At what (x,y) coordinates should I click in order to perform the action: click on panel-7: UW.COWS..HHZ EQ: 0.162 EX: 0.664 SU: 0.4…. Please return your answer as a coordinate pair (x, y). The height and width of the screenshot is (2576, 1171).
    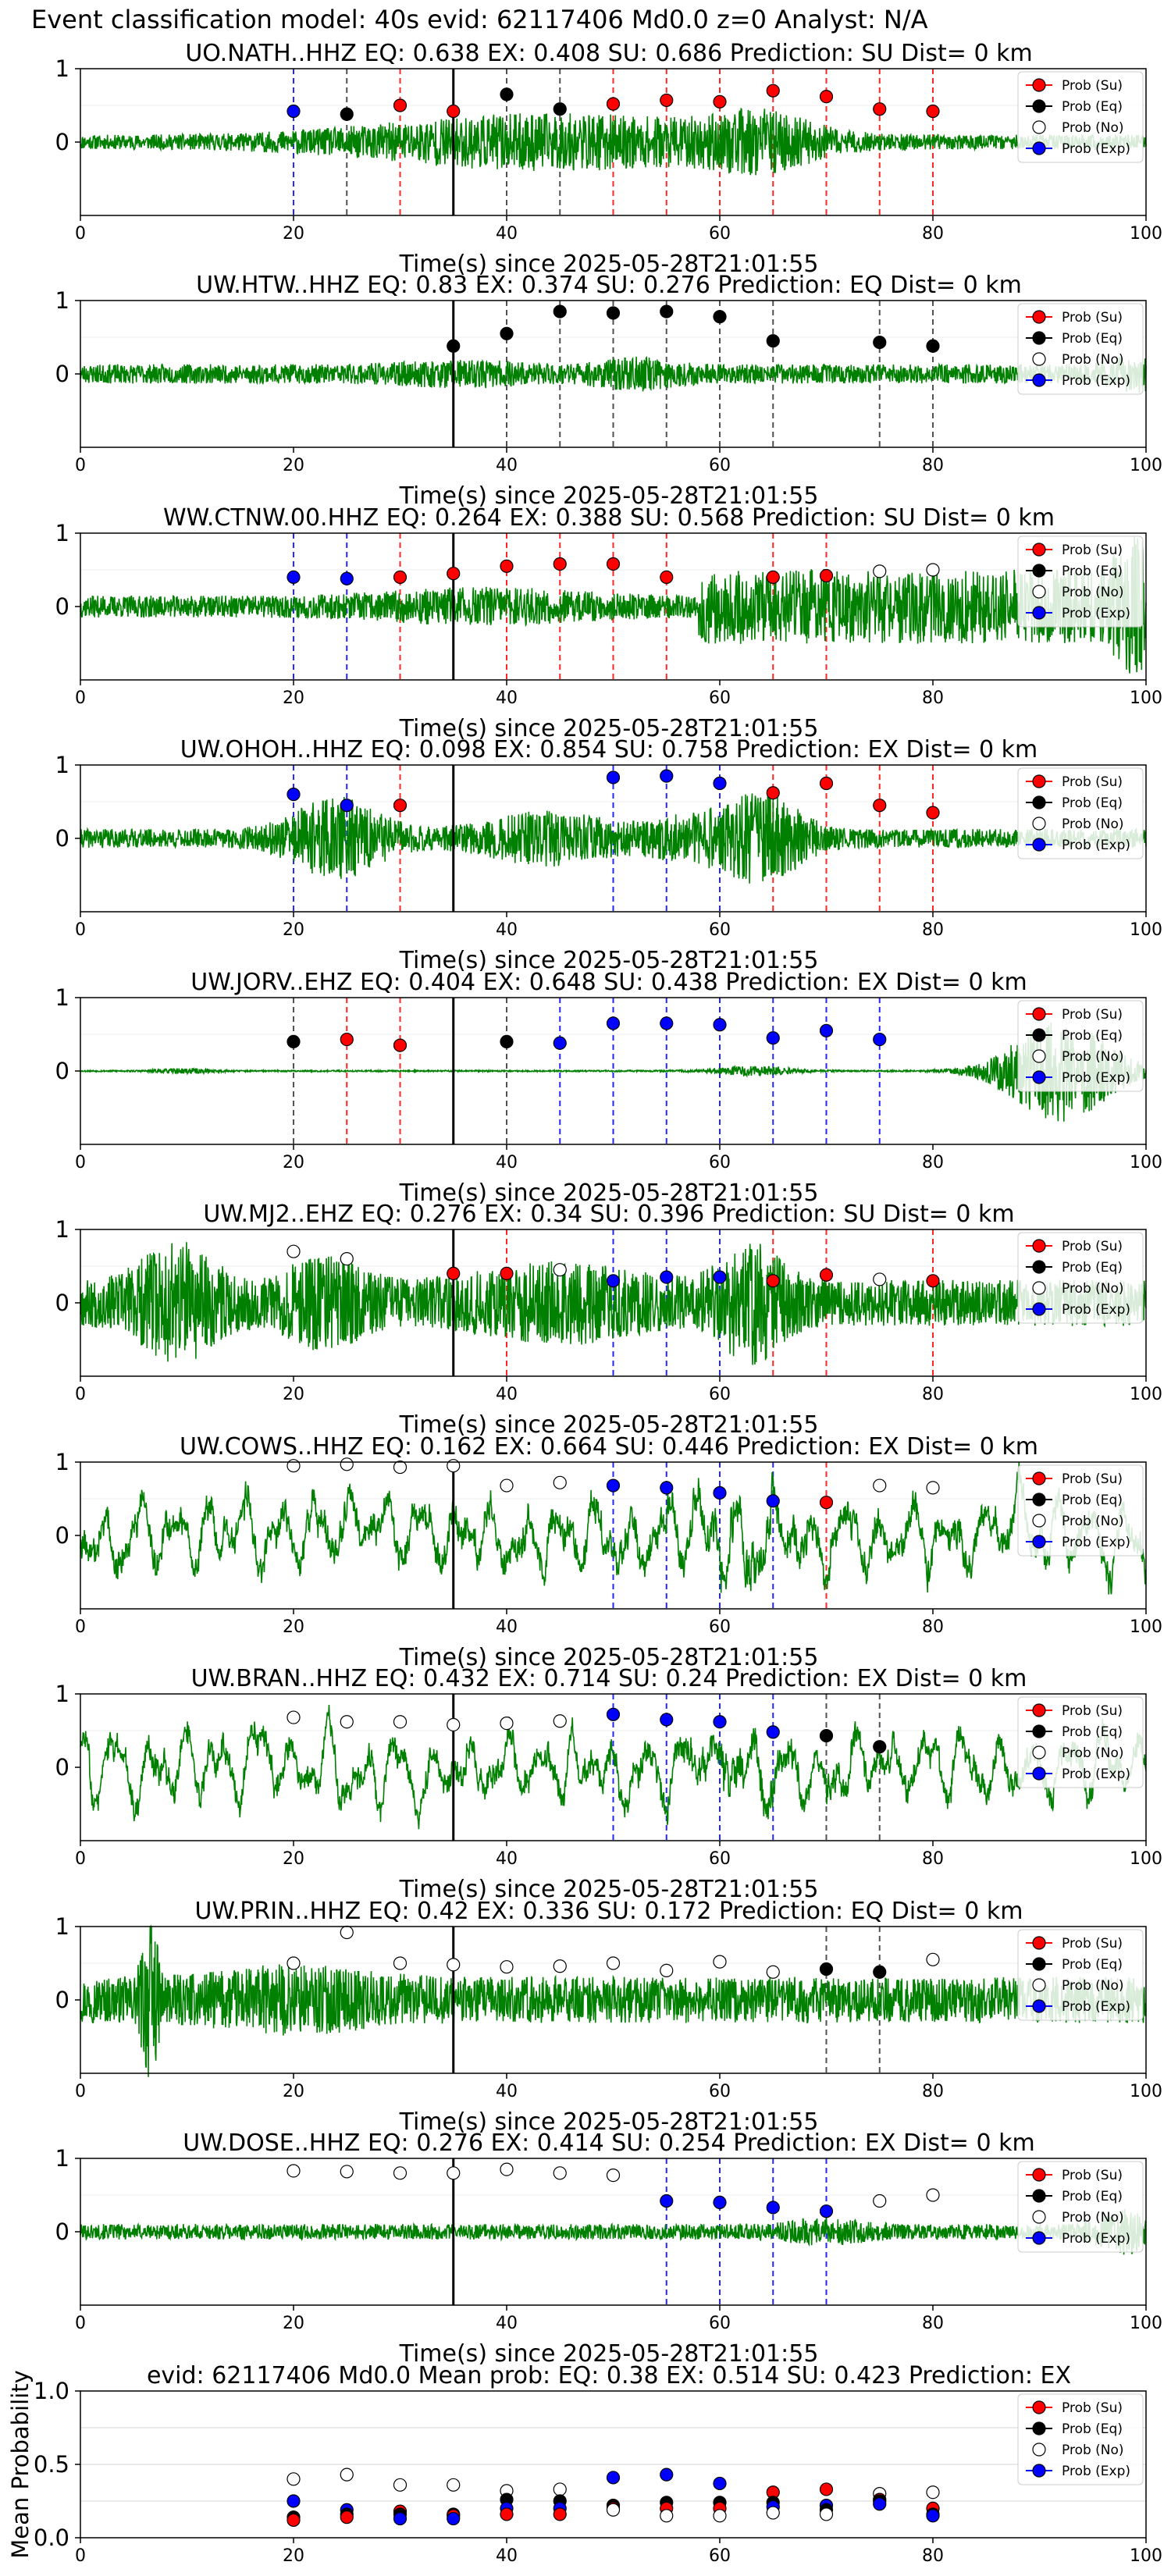
    Looking at the image, I should click on (608, 1552).